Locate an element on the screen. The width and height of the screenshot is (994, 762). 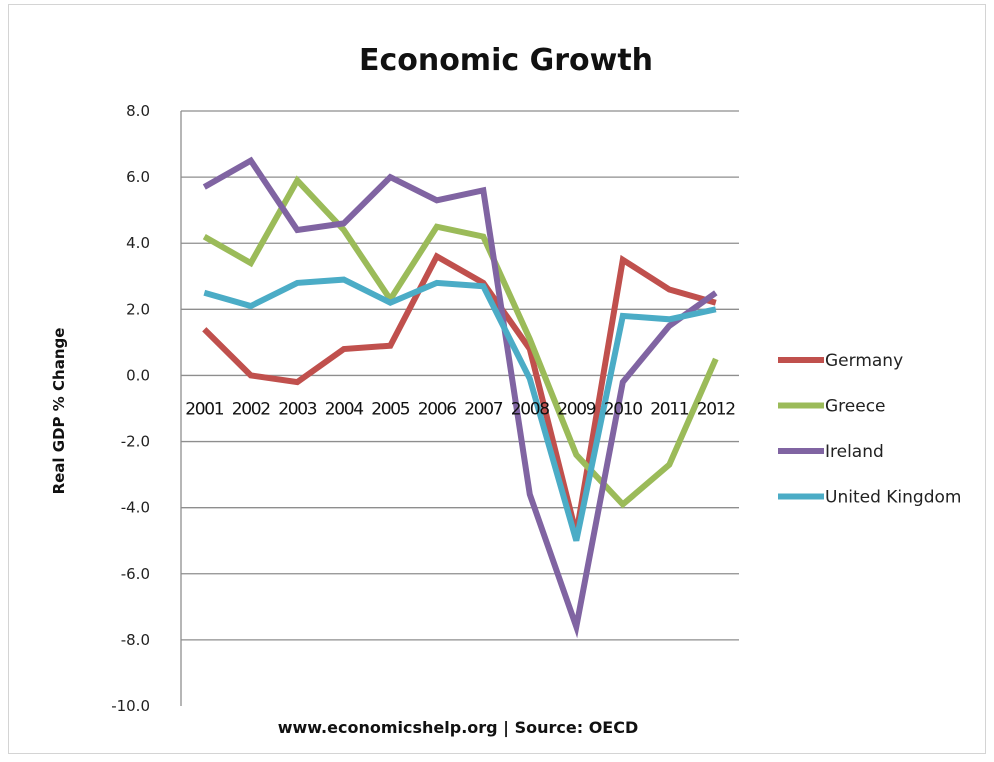
legend-label-greece: Greece is located at coordinates (855, 407).